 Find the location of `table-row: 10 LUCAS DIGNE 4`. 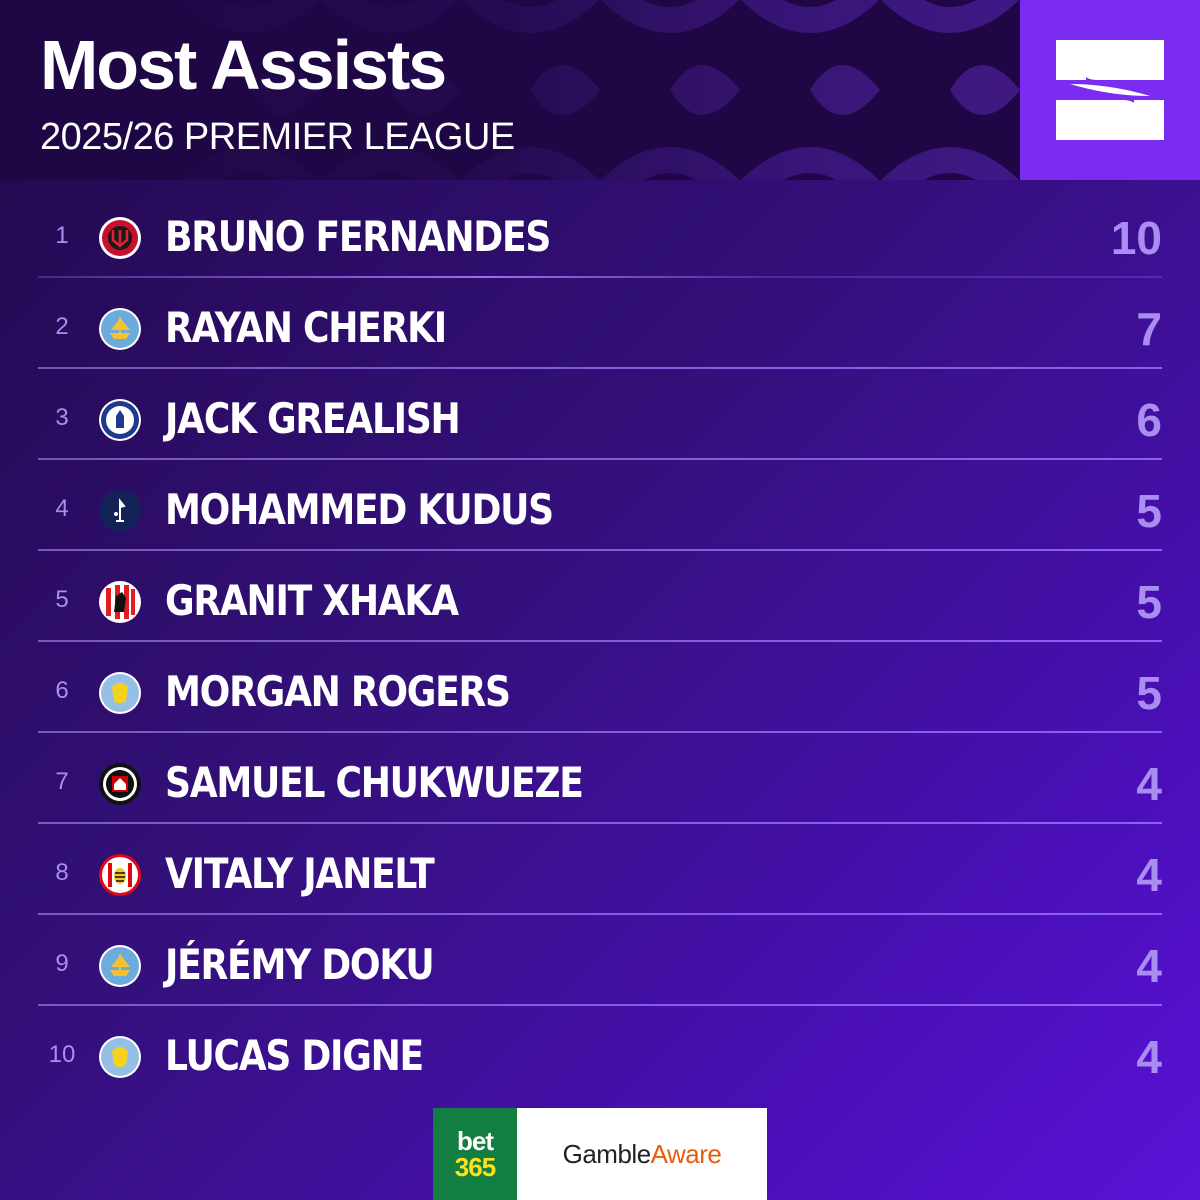

table-row: 10 LUCAS DIGNE 4 is located at coordinates (600, 1058).